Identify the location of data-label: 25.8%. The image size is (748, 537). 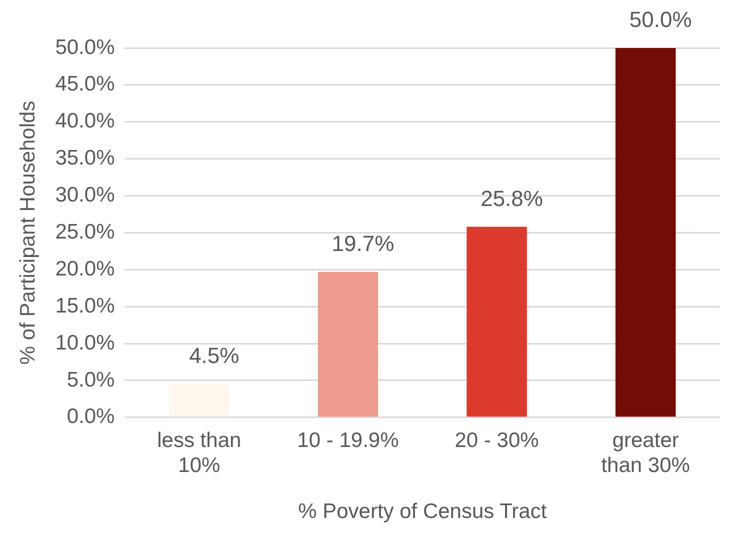
(511, 198).